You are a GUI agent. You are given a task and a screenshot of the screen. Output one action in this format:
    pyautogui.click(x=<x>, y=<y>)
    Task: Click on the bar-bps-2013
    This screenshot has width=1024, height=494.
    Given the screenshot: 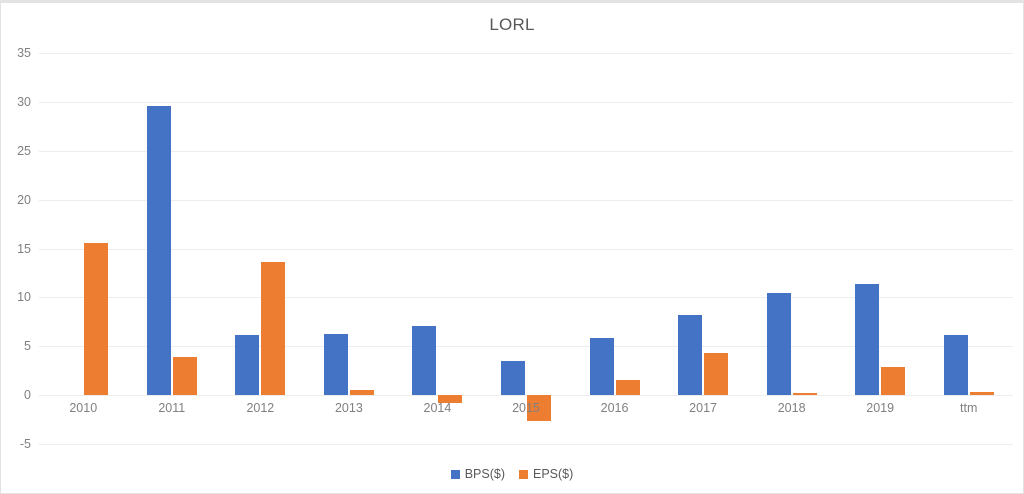 What is the action you would take?
    pyautogui.click(x=335, y=364)
    